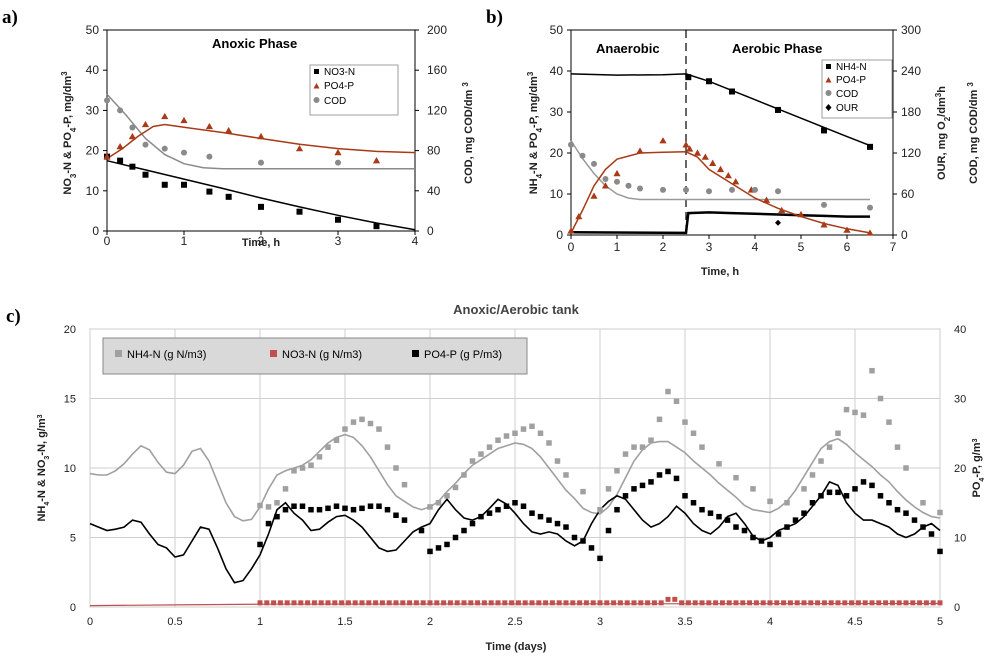 Image resolution: width=989 pixels, height=656 pixels. I want to click on x-tick-label: 3.5, so click(684, 622).